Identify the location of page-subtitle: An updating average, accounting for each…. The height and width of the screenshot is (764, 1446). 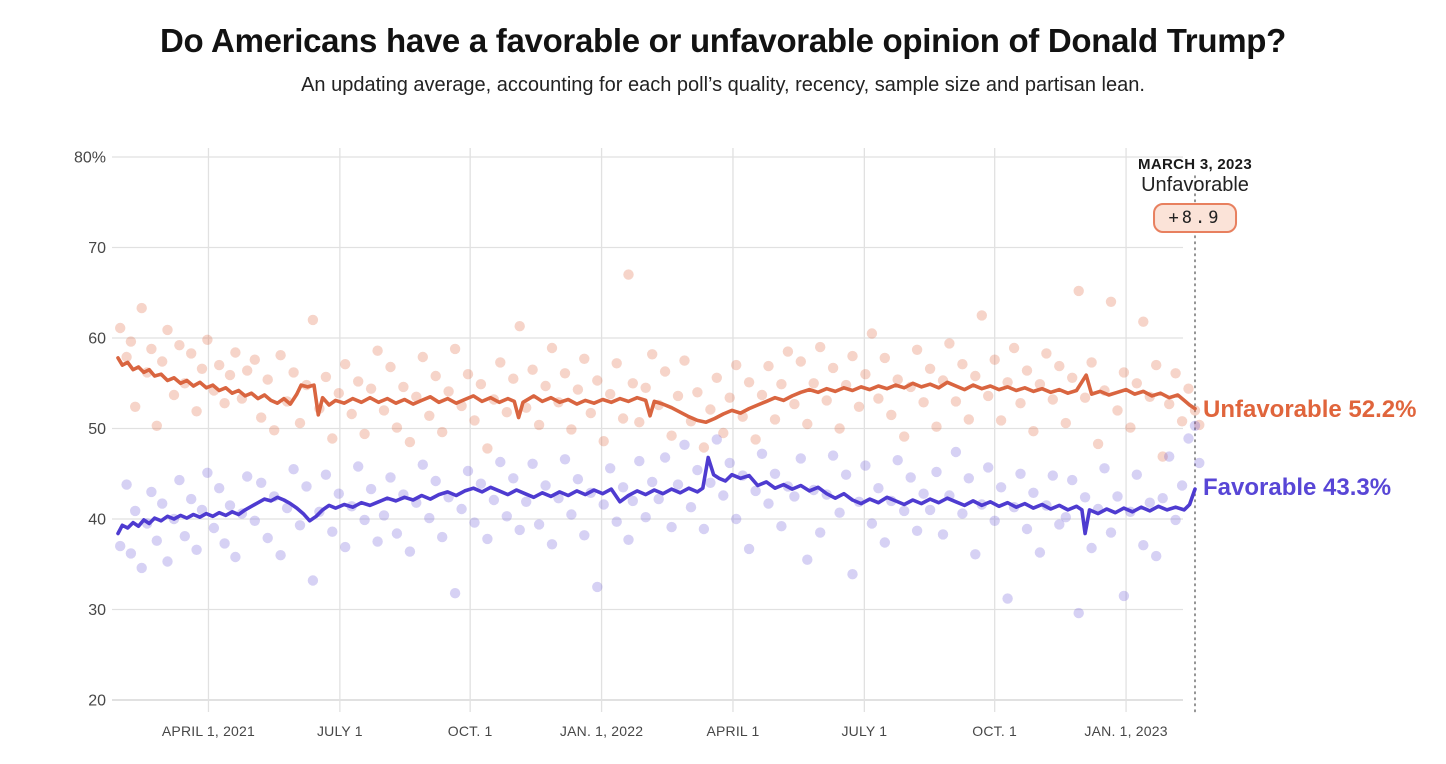
(723, 85).